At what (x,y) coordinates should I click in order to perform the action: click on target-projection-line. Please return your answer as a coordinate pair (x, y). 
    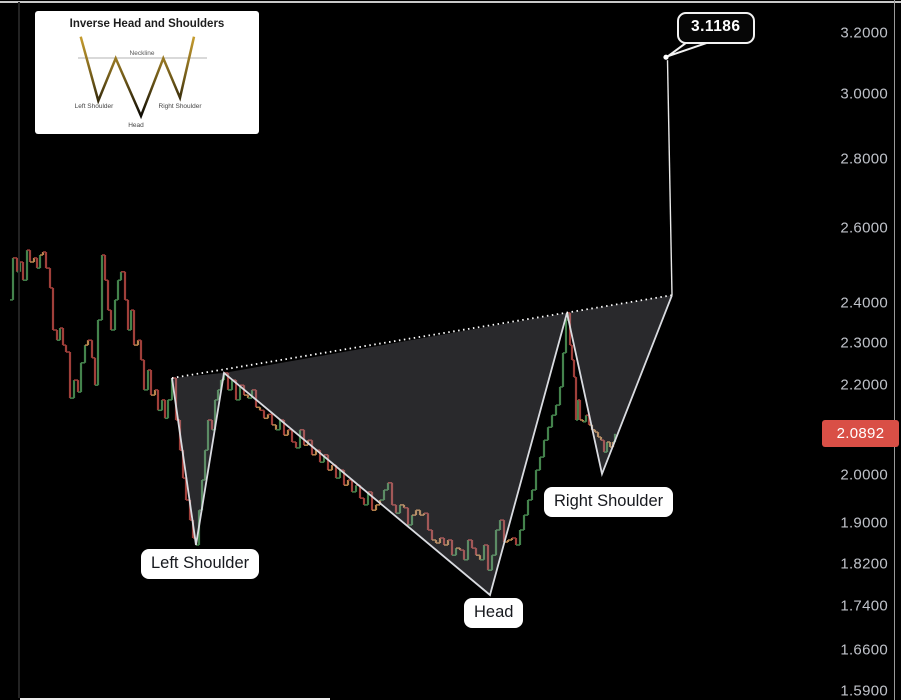
    Looking at the image, I should click on (669, 178).